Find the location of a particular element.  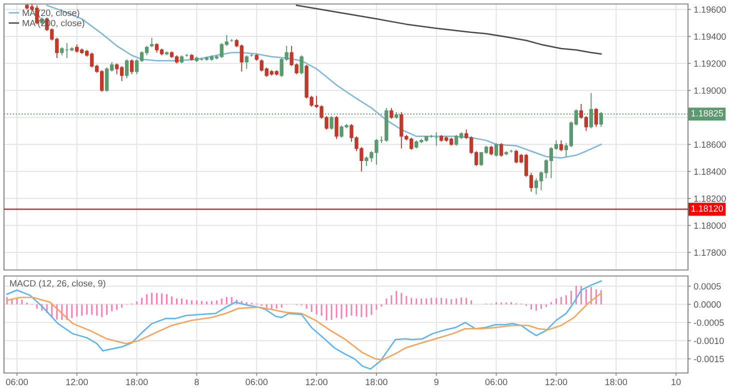

x-tick-label: 9 is located at coordinates (436, 382).